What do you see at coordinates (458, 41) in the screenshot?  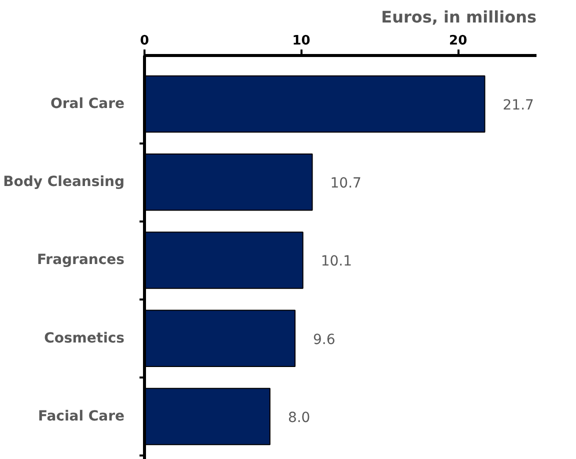 I see `x-tick-label: 20` at bounding box center [458, 41].